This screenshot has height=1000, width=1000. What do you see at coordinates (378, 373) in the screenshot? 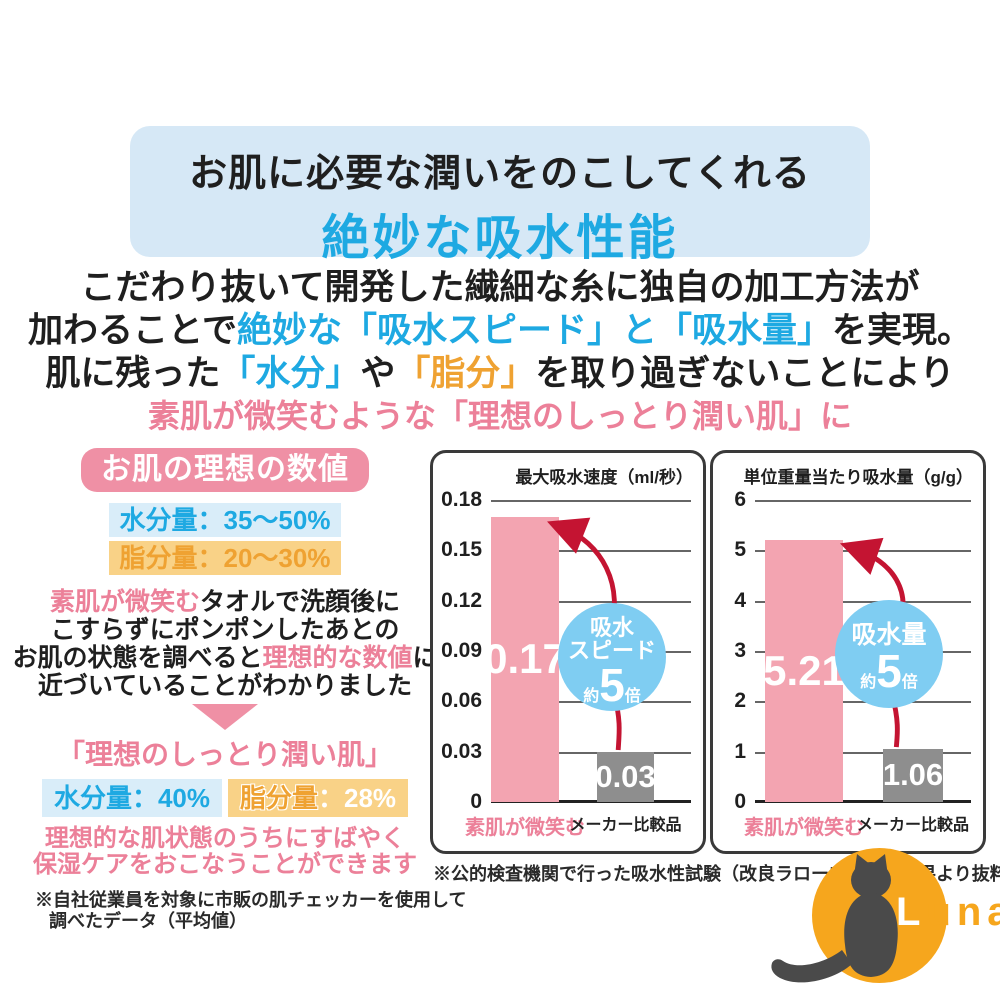
I see `intro-line3-black2: や` at bounding box center [378, 373].